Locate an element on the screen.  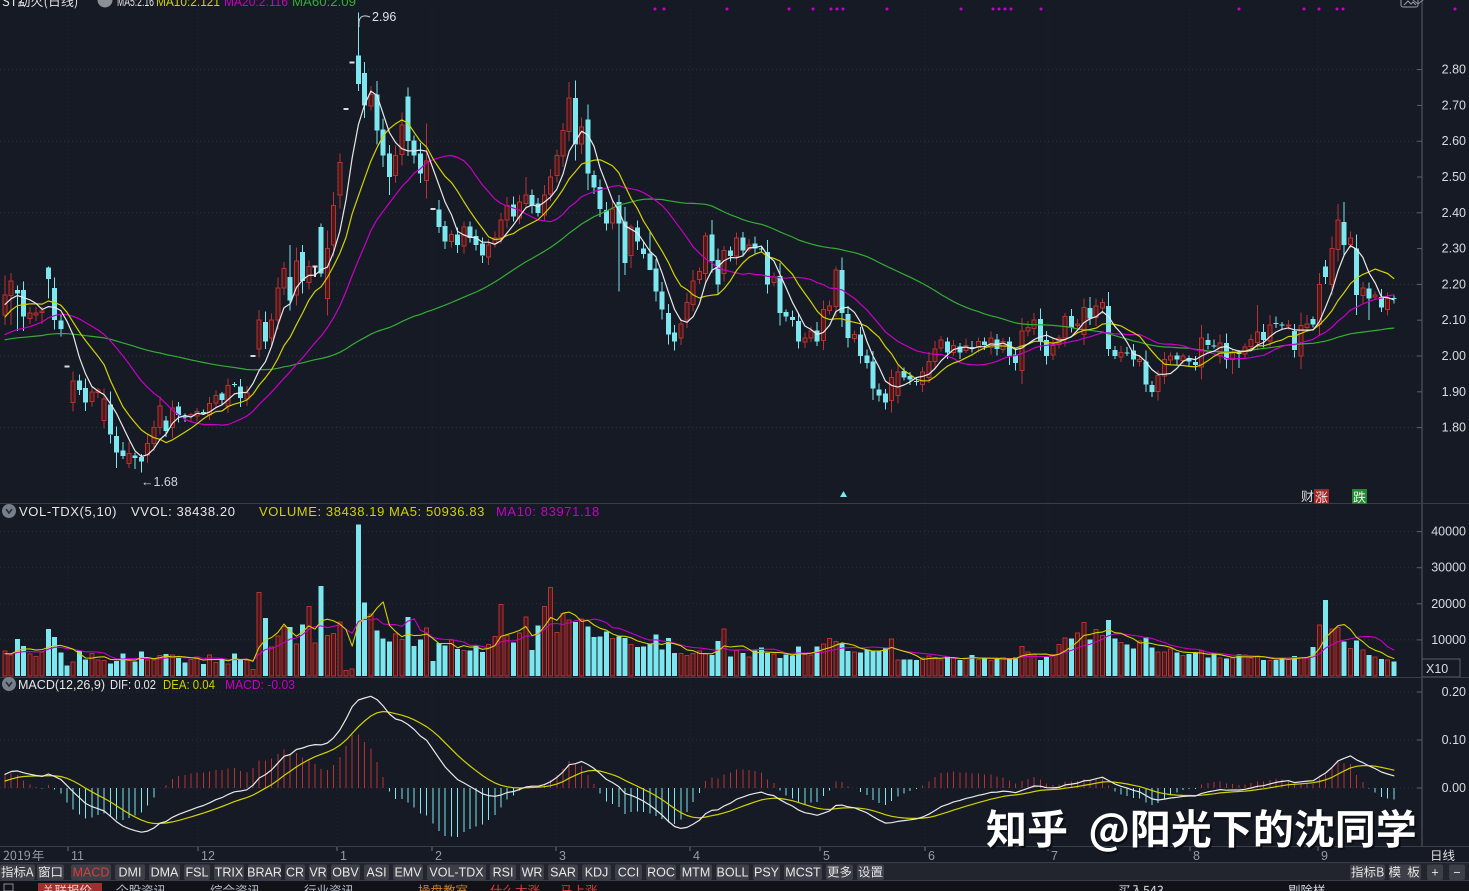
svg-text: VOL-TDX is located at coordinates (456, 873).